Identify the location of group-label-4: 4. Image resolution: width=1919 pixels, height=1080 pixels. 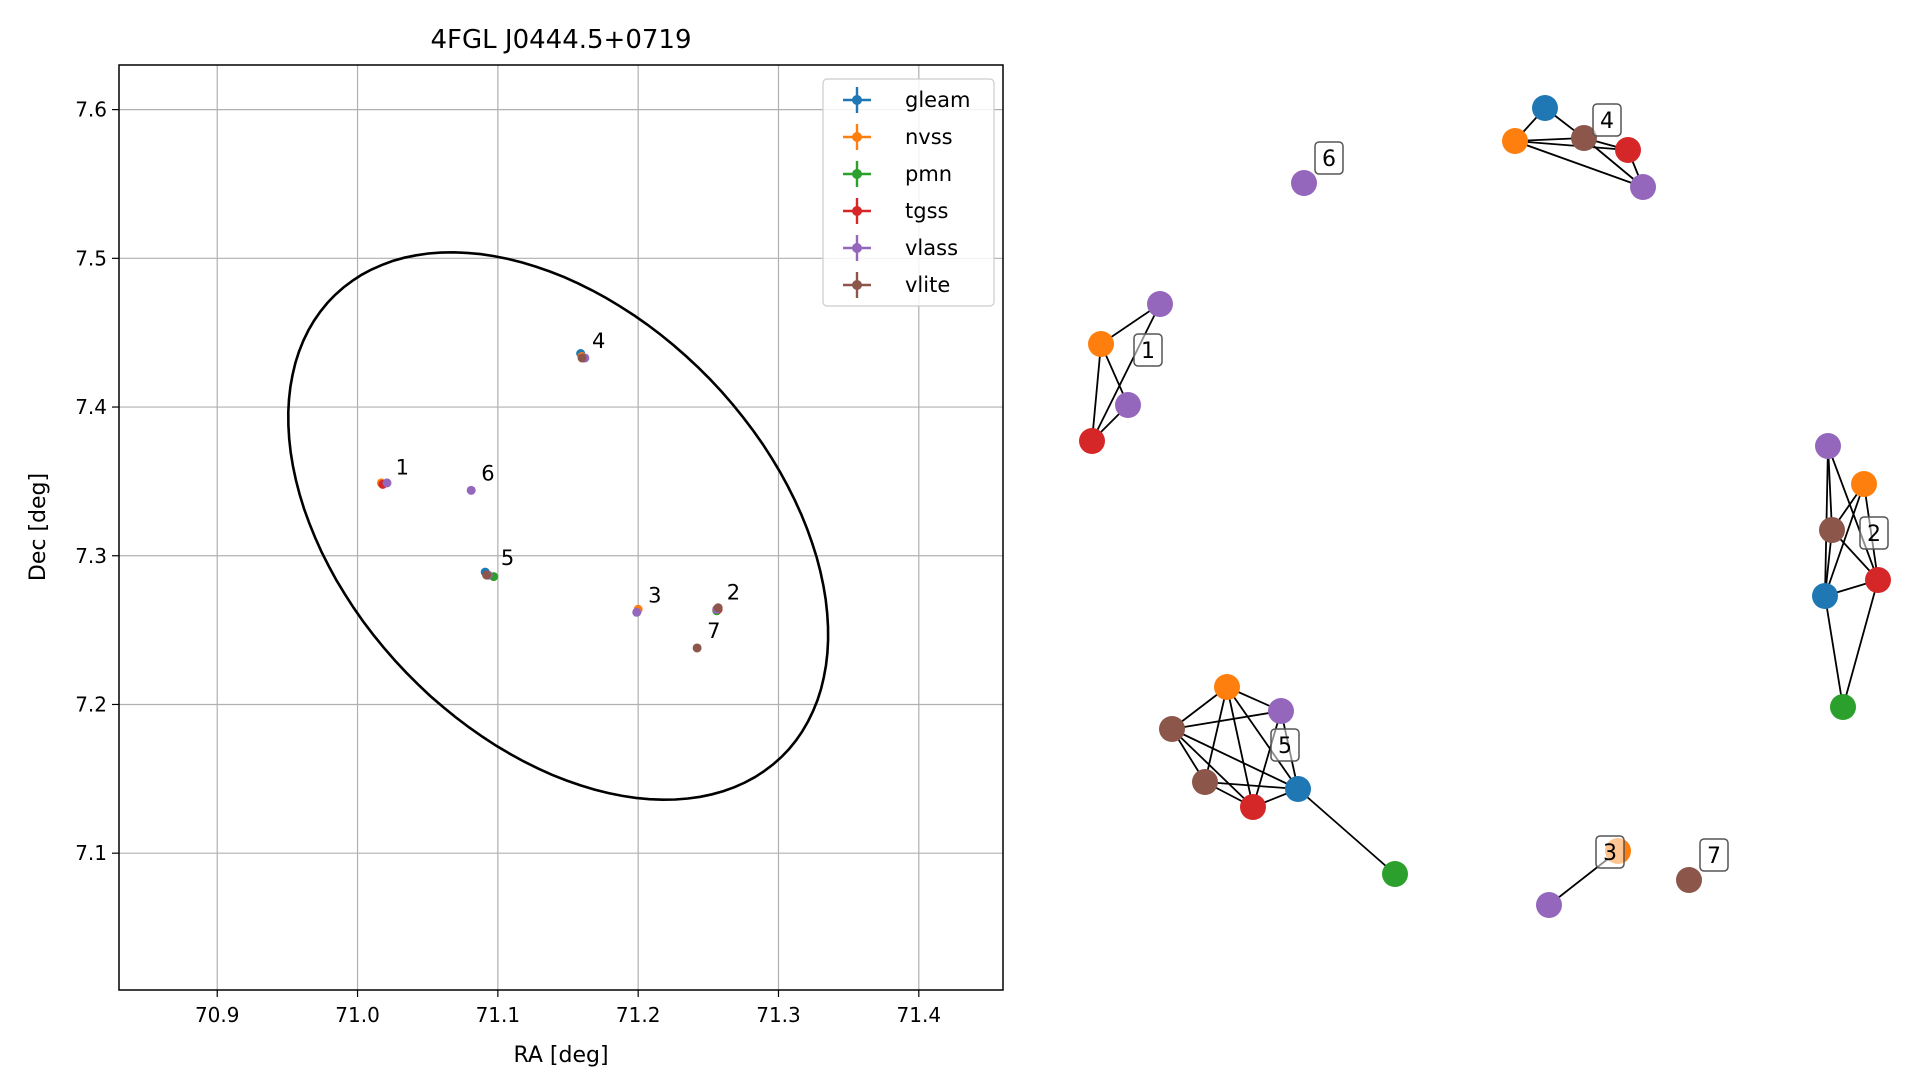
(1607, 121).